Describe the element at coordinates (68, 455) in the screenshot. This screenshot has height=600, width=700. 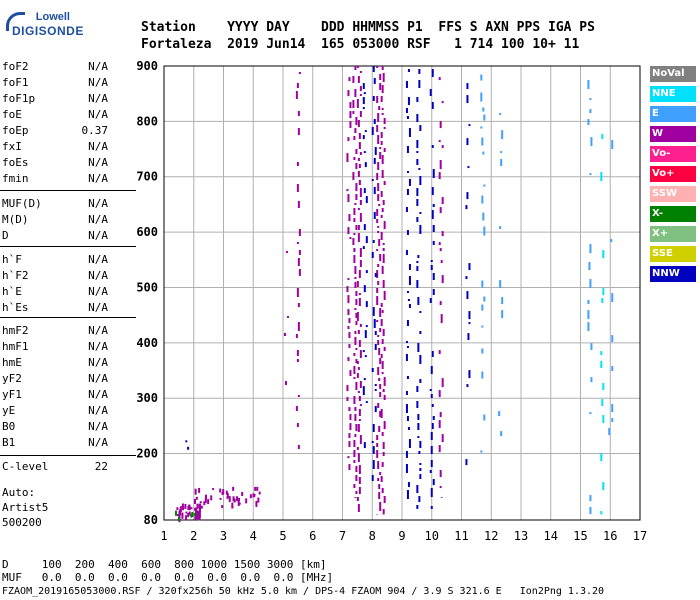
I see `separator` at that location.